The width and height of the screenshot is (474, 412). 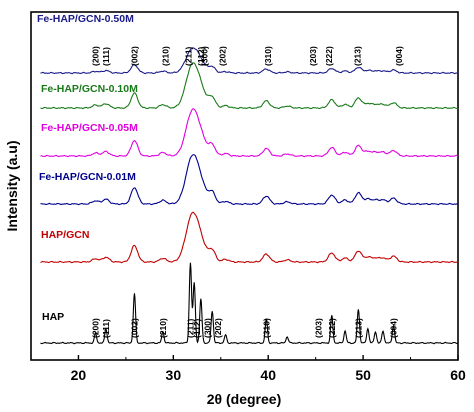 I want to click on series-label: Fe-HAP/GCN-0.01M, so click(x=87, y=177).